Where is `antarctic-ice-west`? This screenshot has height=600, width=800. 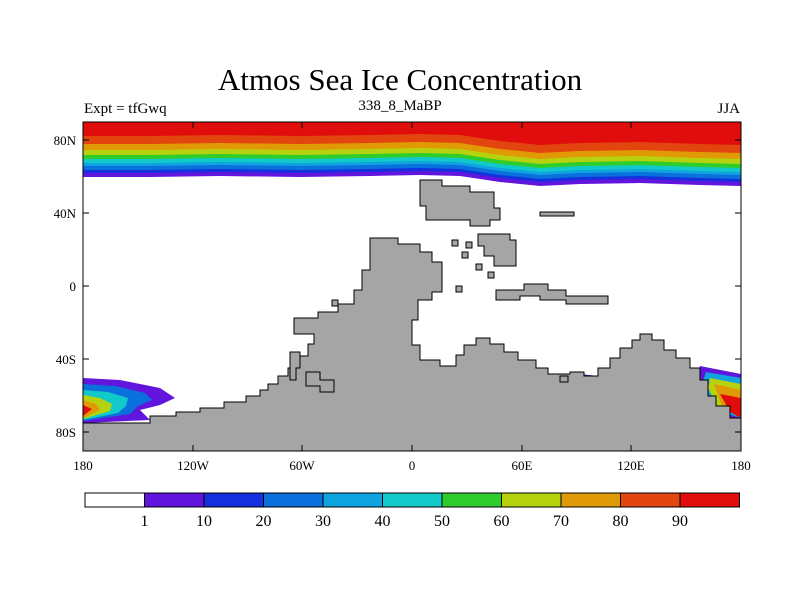
antarctic-ice-west is located at coordinates (129, 400).